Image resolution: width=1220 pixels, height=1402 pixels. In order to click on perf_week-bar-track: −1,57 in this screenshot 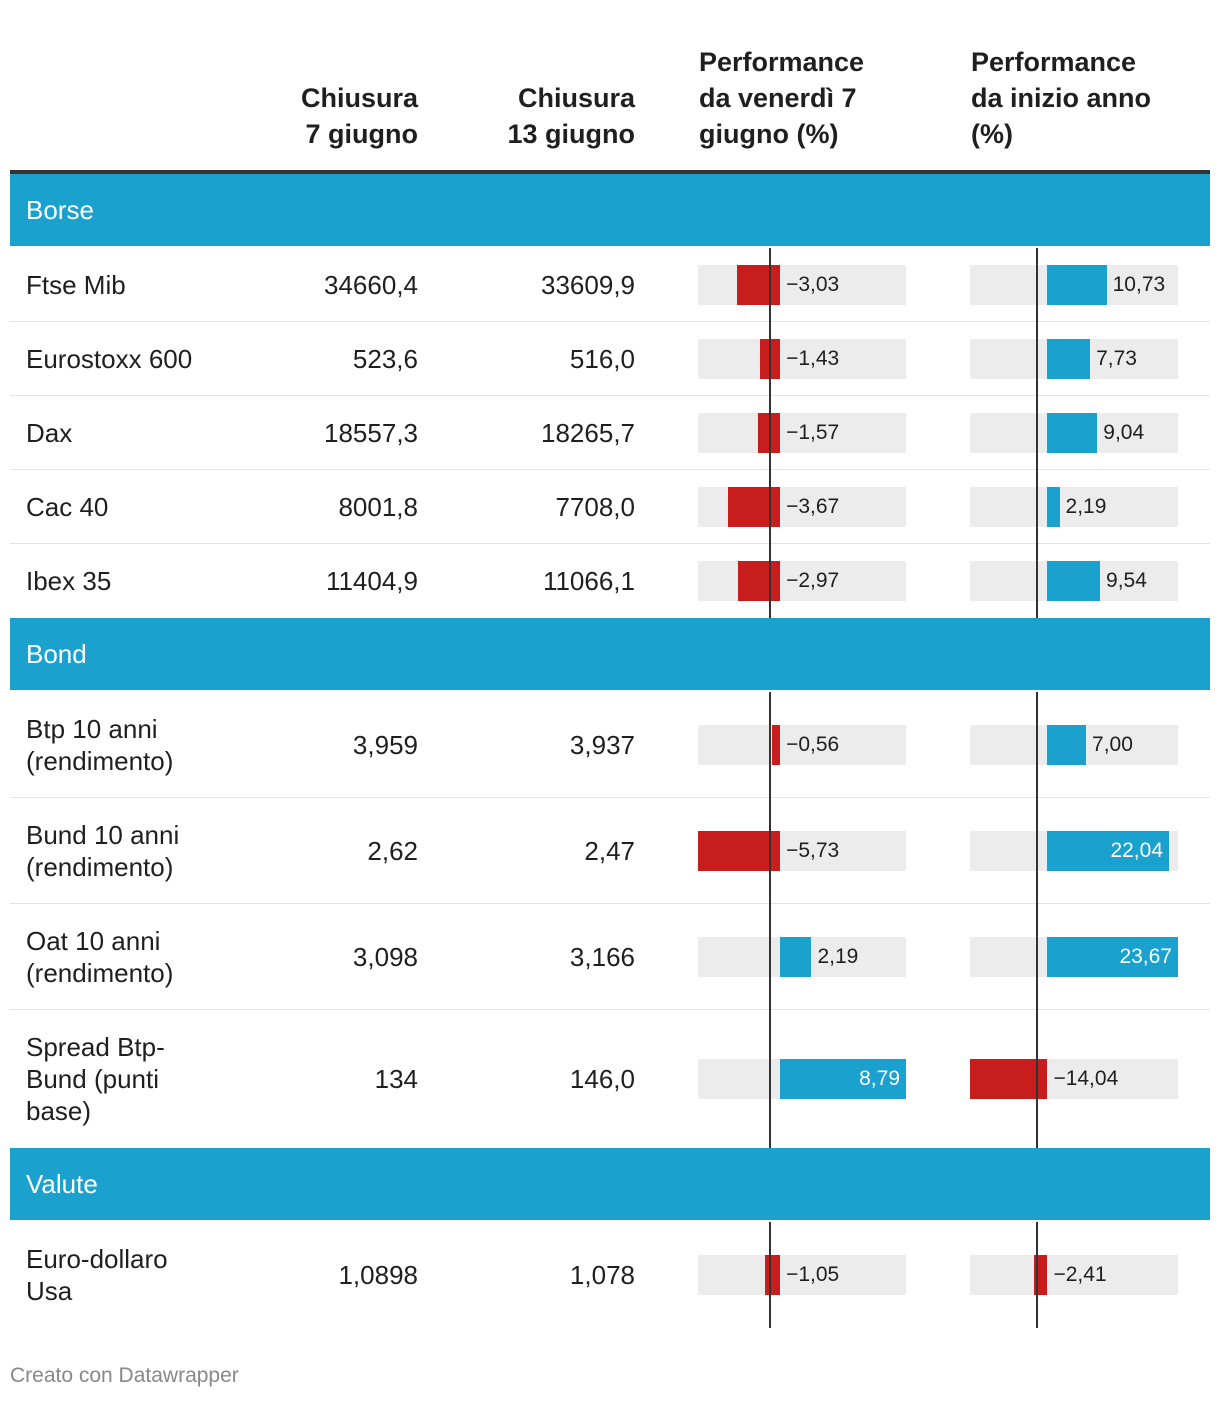, I will do `click(802, 432)`.